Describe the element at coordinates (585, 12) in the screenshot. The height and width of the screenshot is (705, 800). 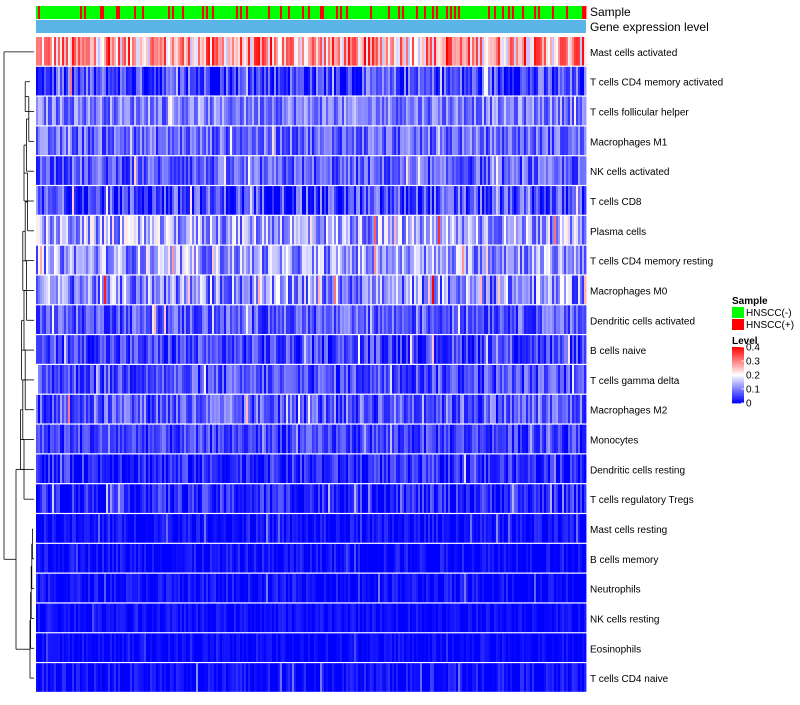
I see `sample-track-cell` at that location.